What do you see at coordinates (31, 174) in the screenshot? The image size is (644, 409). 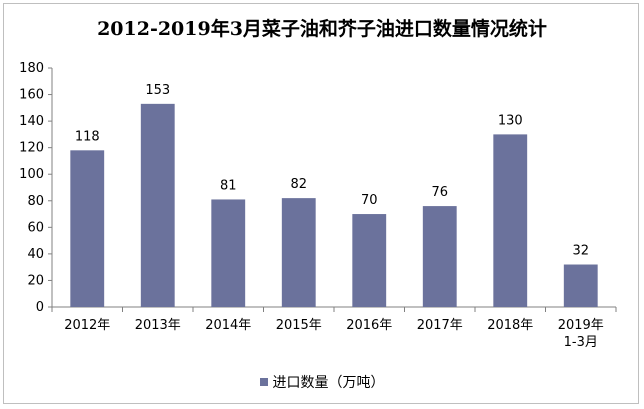 I see `y-tick-label: 100` at bounding box center [31, 174].